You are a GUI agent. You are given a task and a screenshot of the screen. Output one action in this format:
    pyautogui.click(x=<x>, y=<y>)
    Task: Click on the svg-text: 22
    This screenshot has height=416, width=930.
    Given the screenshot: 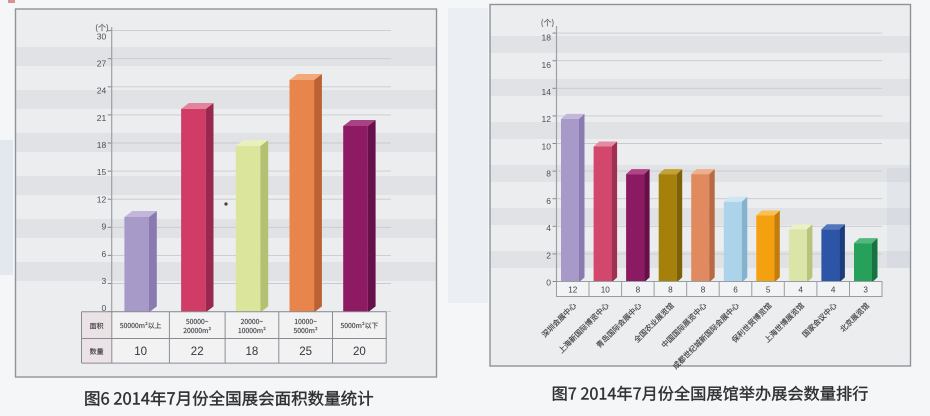 What is the action you would take?
    pyautogui.click(x=197, y=352)
    